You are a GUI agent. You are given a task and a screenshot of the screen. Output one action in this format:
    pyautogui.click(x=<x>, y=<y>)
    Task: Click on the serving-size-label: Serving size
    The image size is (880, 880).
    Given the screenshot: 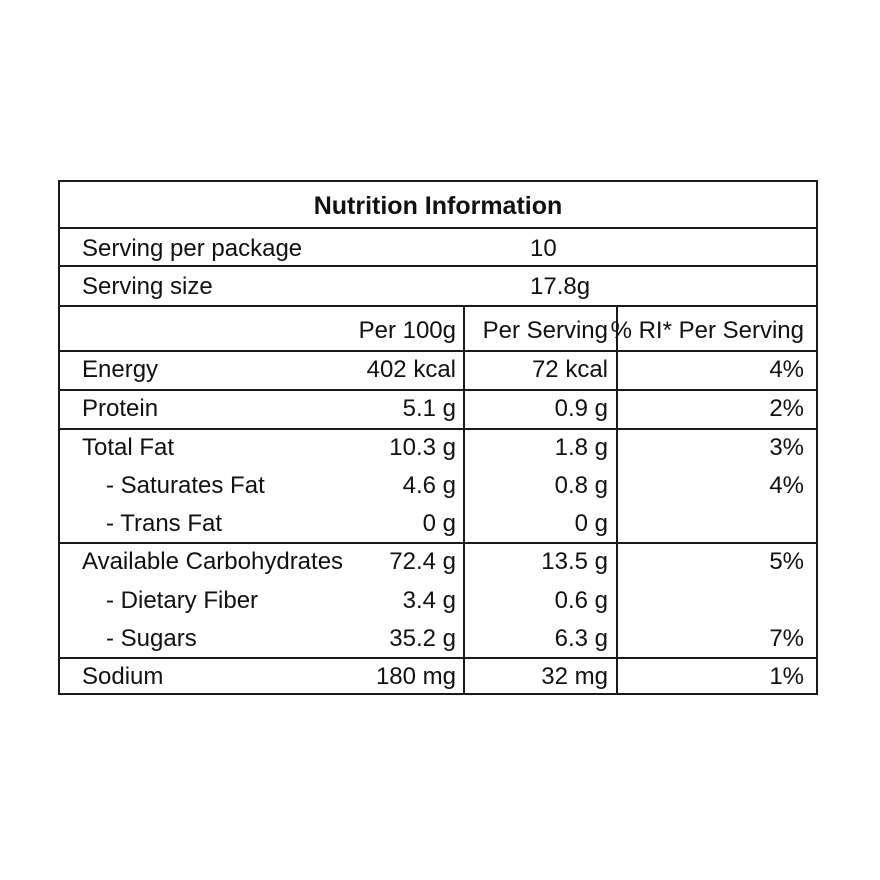 What is the action you would take?
    pyautogui.click(x=147, y=286)
    